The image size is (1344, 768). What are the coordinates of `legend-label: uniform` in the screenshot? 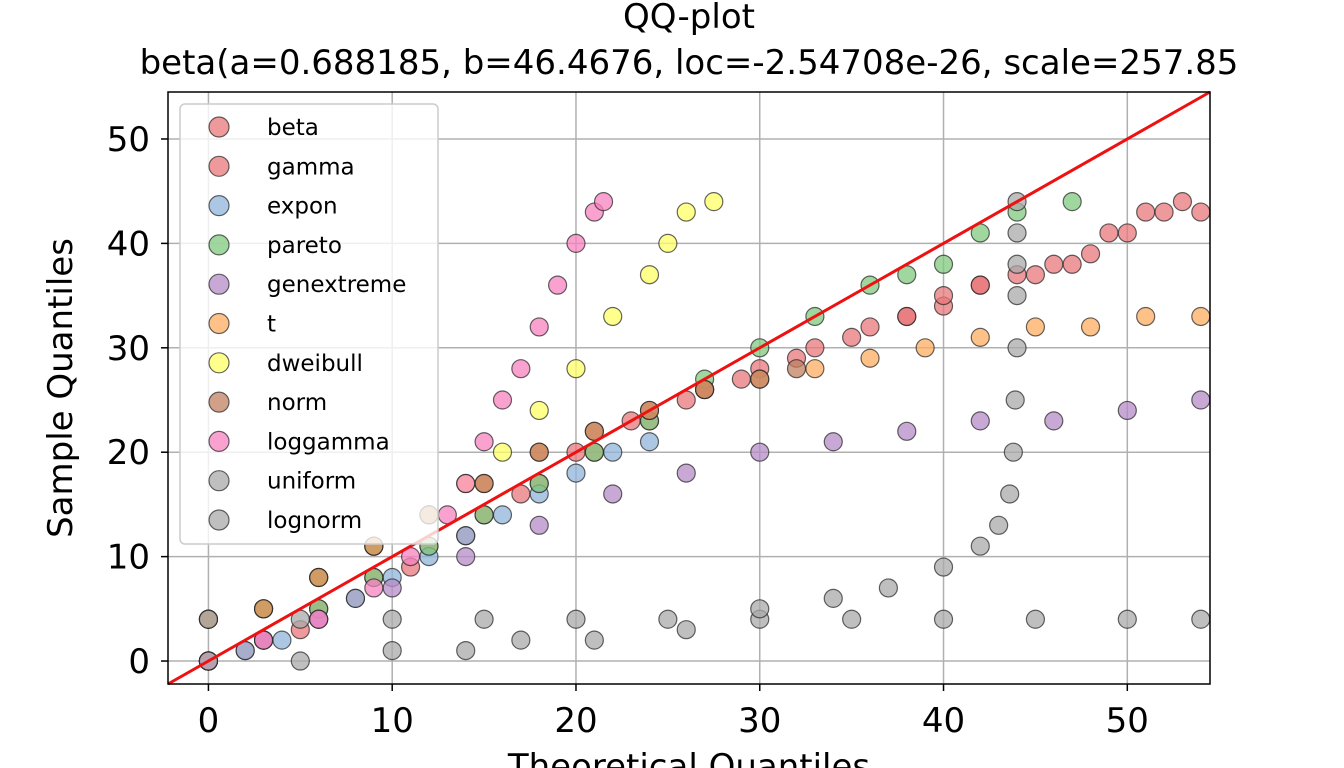 It's located at (311, 482).